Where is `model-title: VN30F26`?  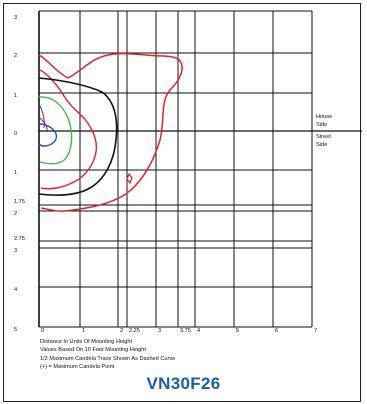
model-title: VN30F26 is located at coordinates (183, 383).